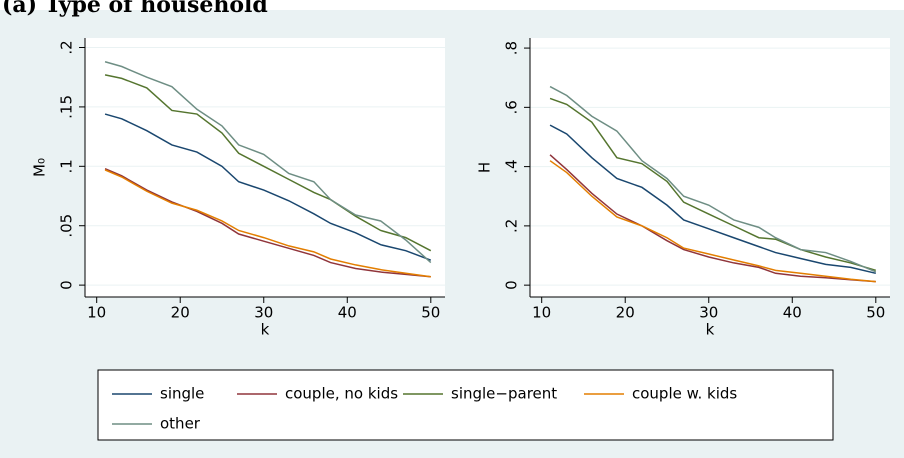  Describe the element at coordinates (465, 405) in the screenshot. I see `legend-box` at that location.